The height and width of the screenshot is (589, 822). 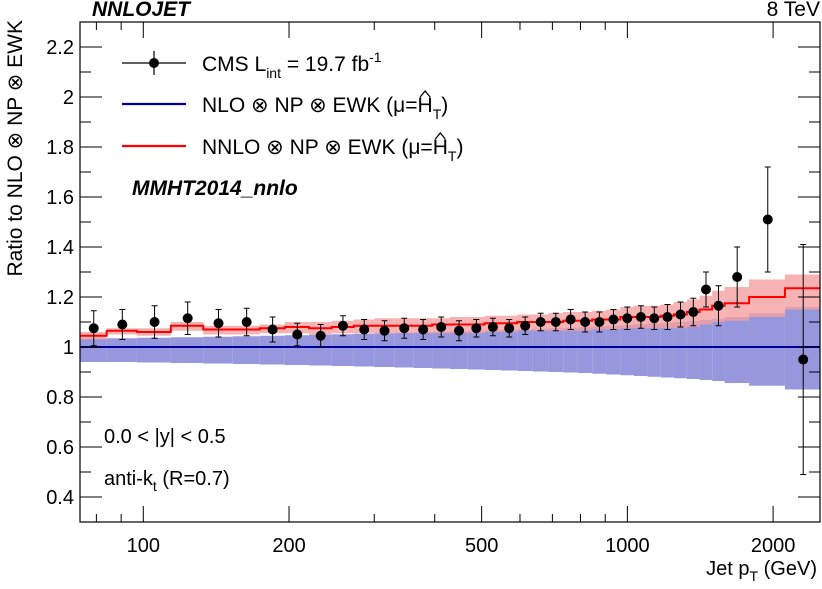 I want to click on y-tick-label: 1.2, so click(x=60, y=298).